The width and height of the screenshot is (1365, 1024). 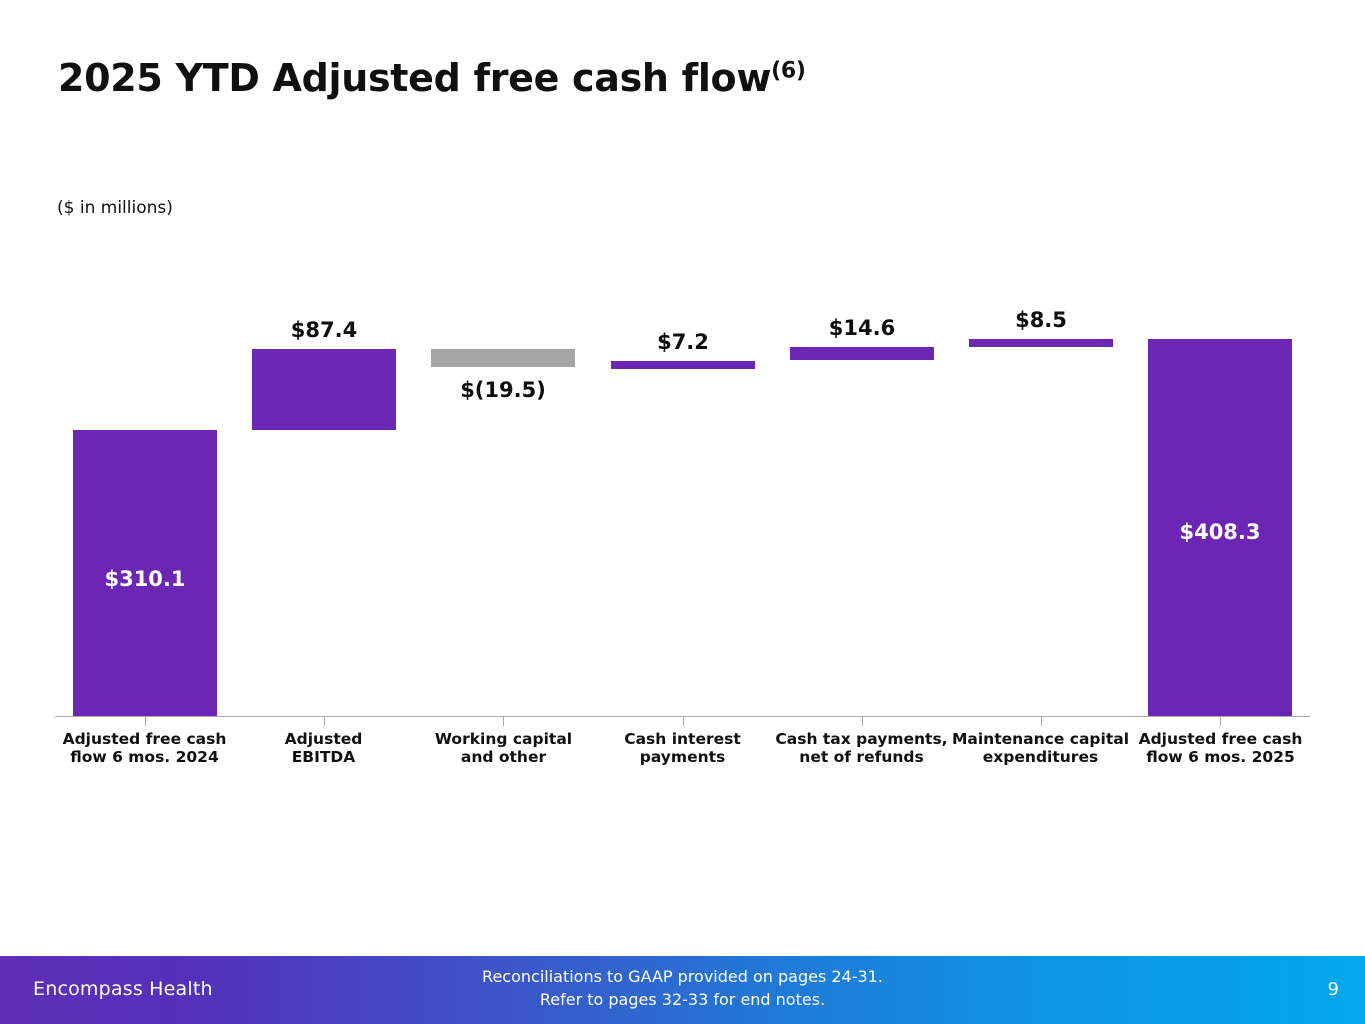 What do you see at coordinates (503, 739) in the screenshot?
I see `category-label-line: Working capital` at bounding box center [503, 739].